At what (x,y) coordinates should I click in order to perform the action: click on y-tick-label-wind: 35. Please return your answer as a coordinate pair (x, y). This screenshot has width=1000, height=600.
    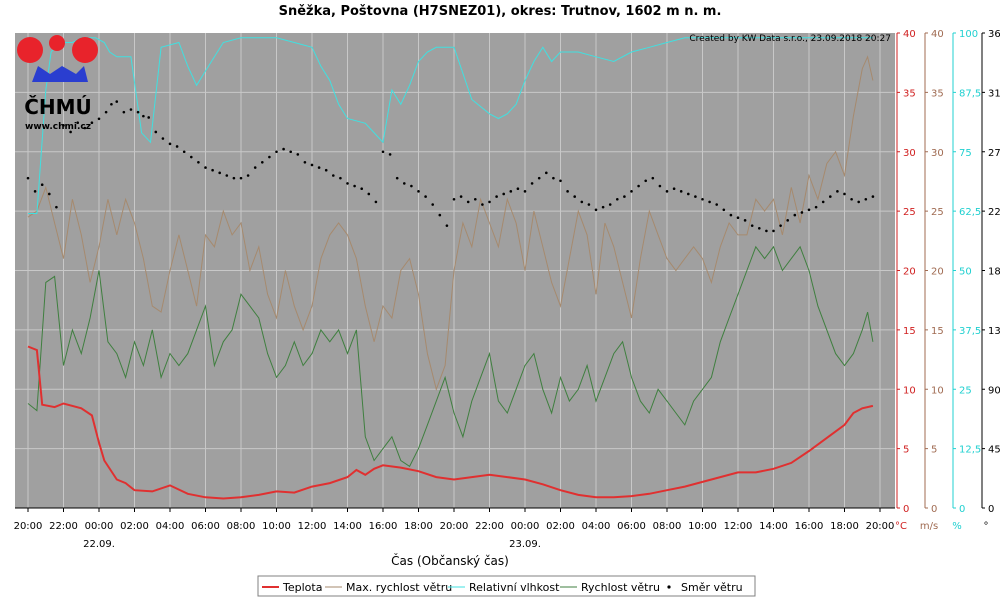
    Looking at the image, I should click on (937, 93).